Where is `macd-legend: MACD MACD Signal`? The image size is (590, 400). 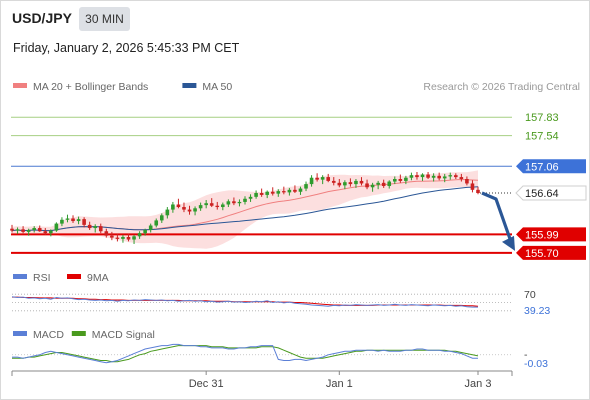 macd-legend: MACD MACD Signal is located at coordinates (84, 335).